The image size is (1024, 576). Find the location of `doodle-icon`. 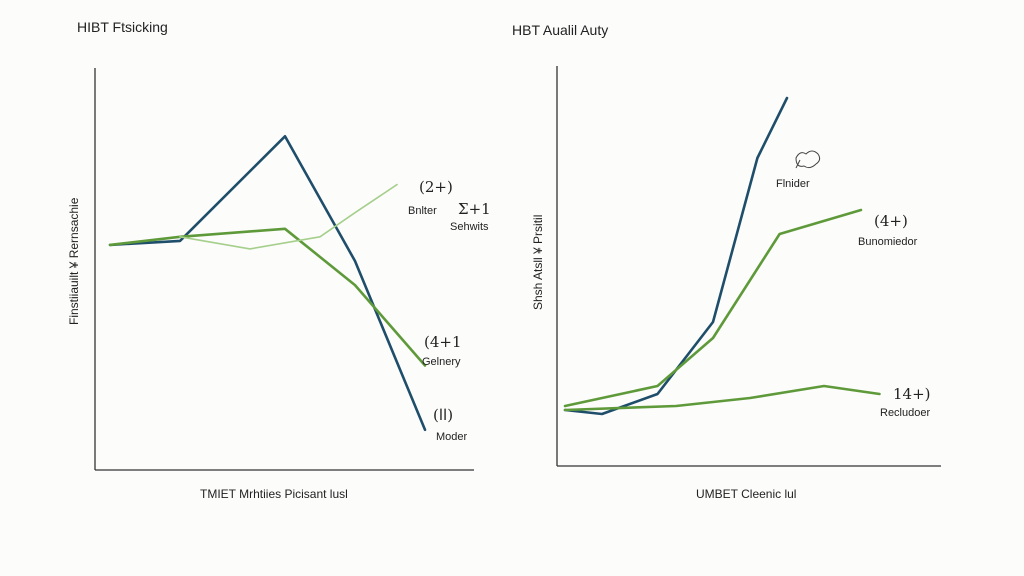

doodle-icon is located at coordinates (808, 159).